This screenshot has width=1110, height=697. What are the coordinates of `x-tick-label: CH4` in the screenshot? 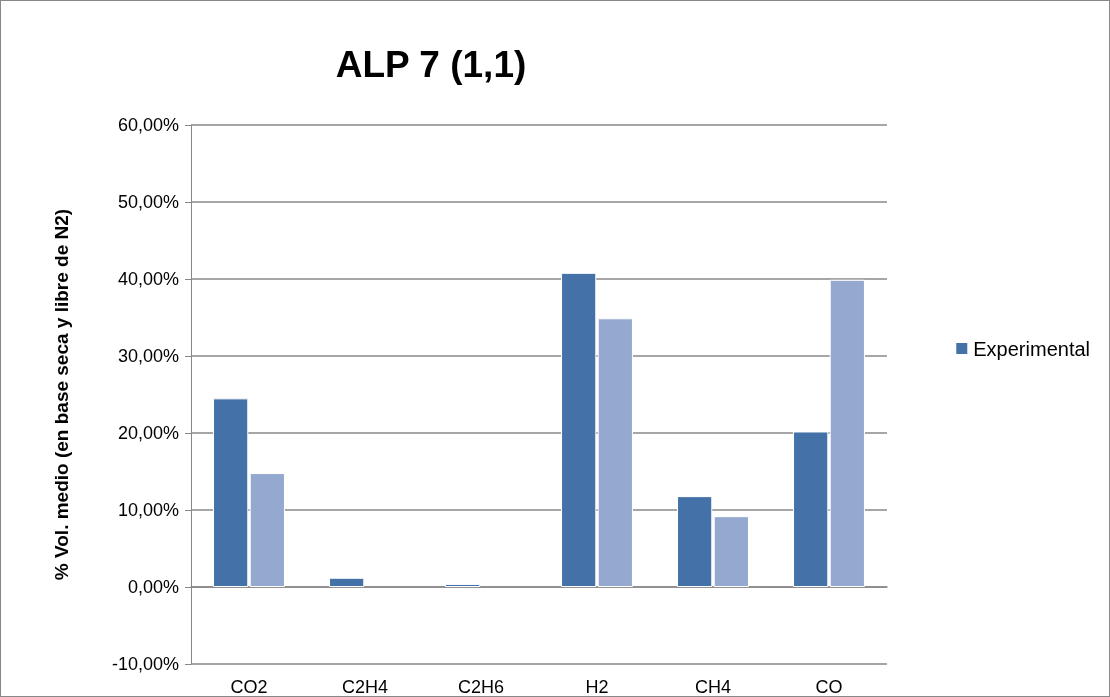 It's located at (713, 687).